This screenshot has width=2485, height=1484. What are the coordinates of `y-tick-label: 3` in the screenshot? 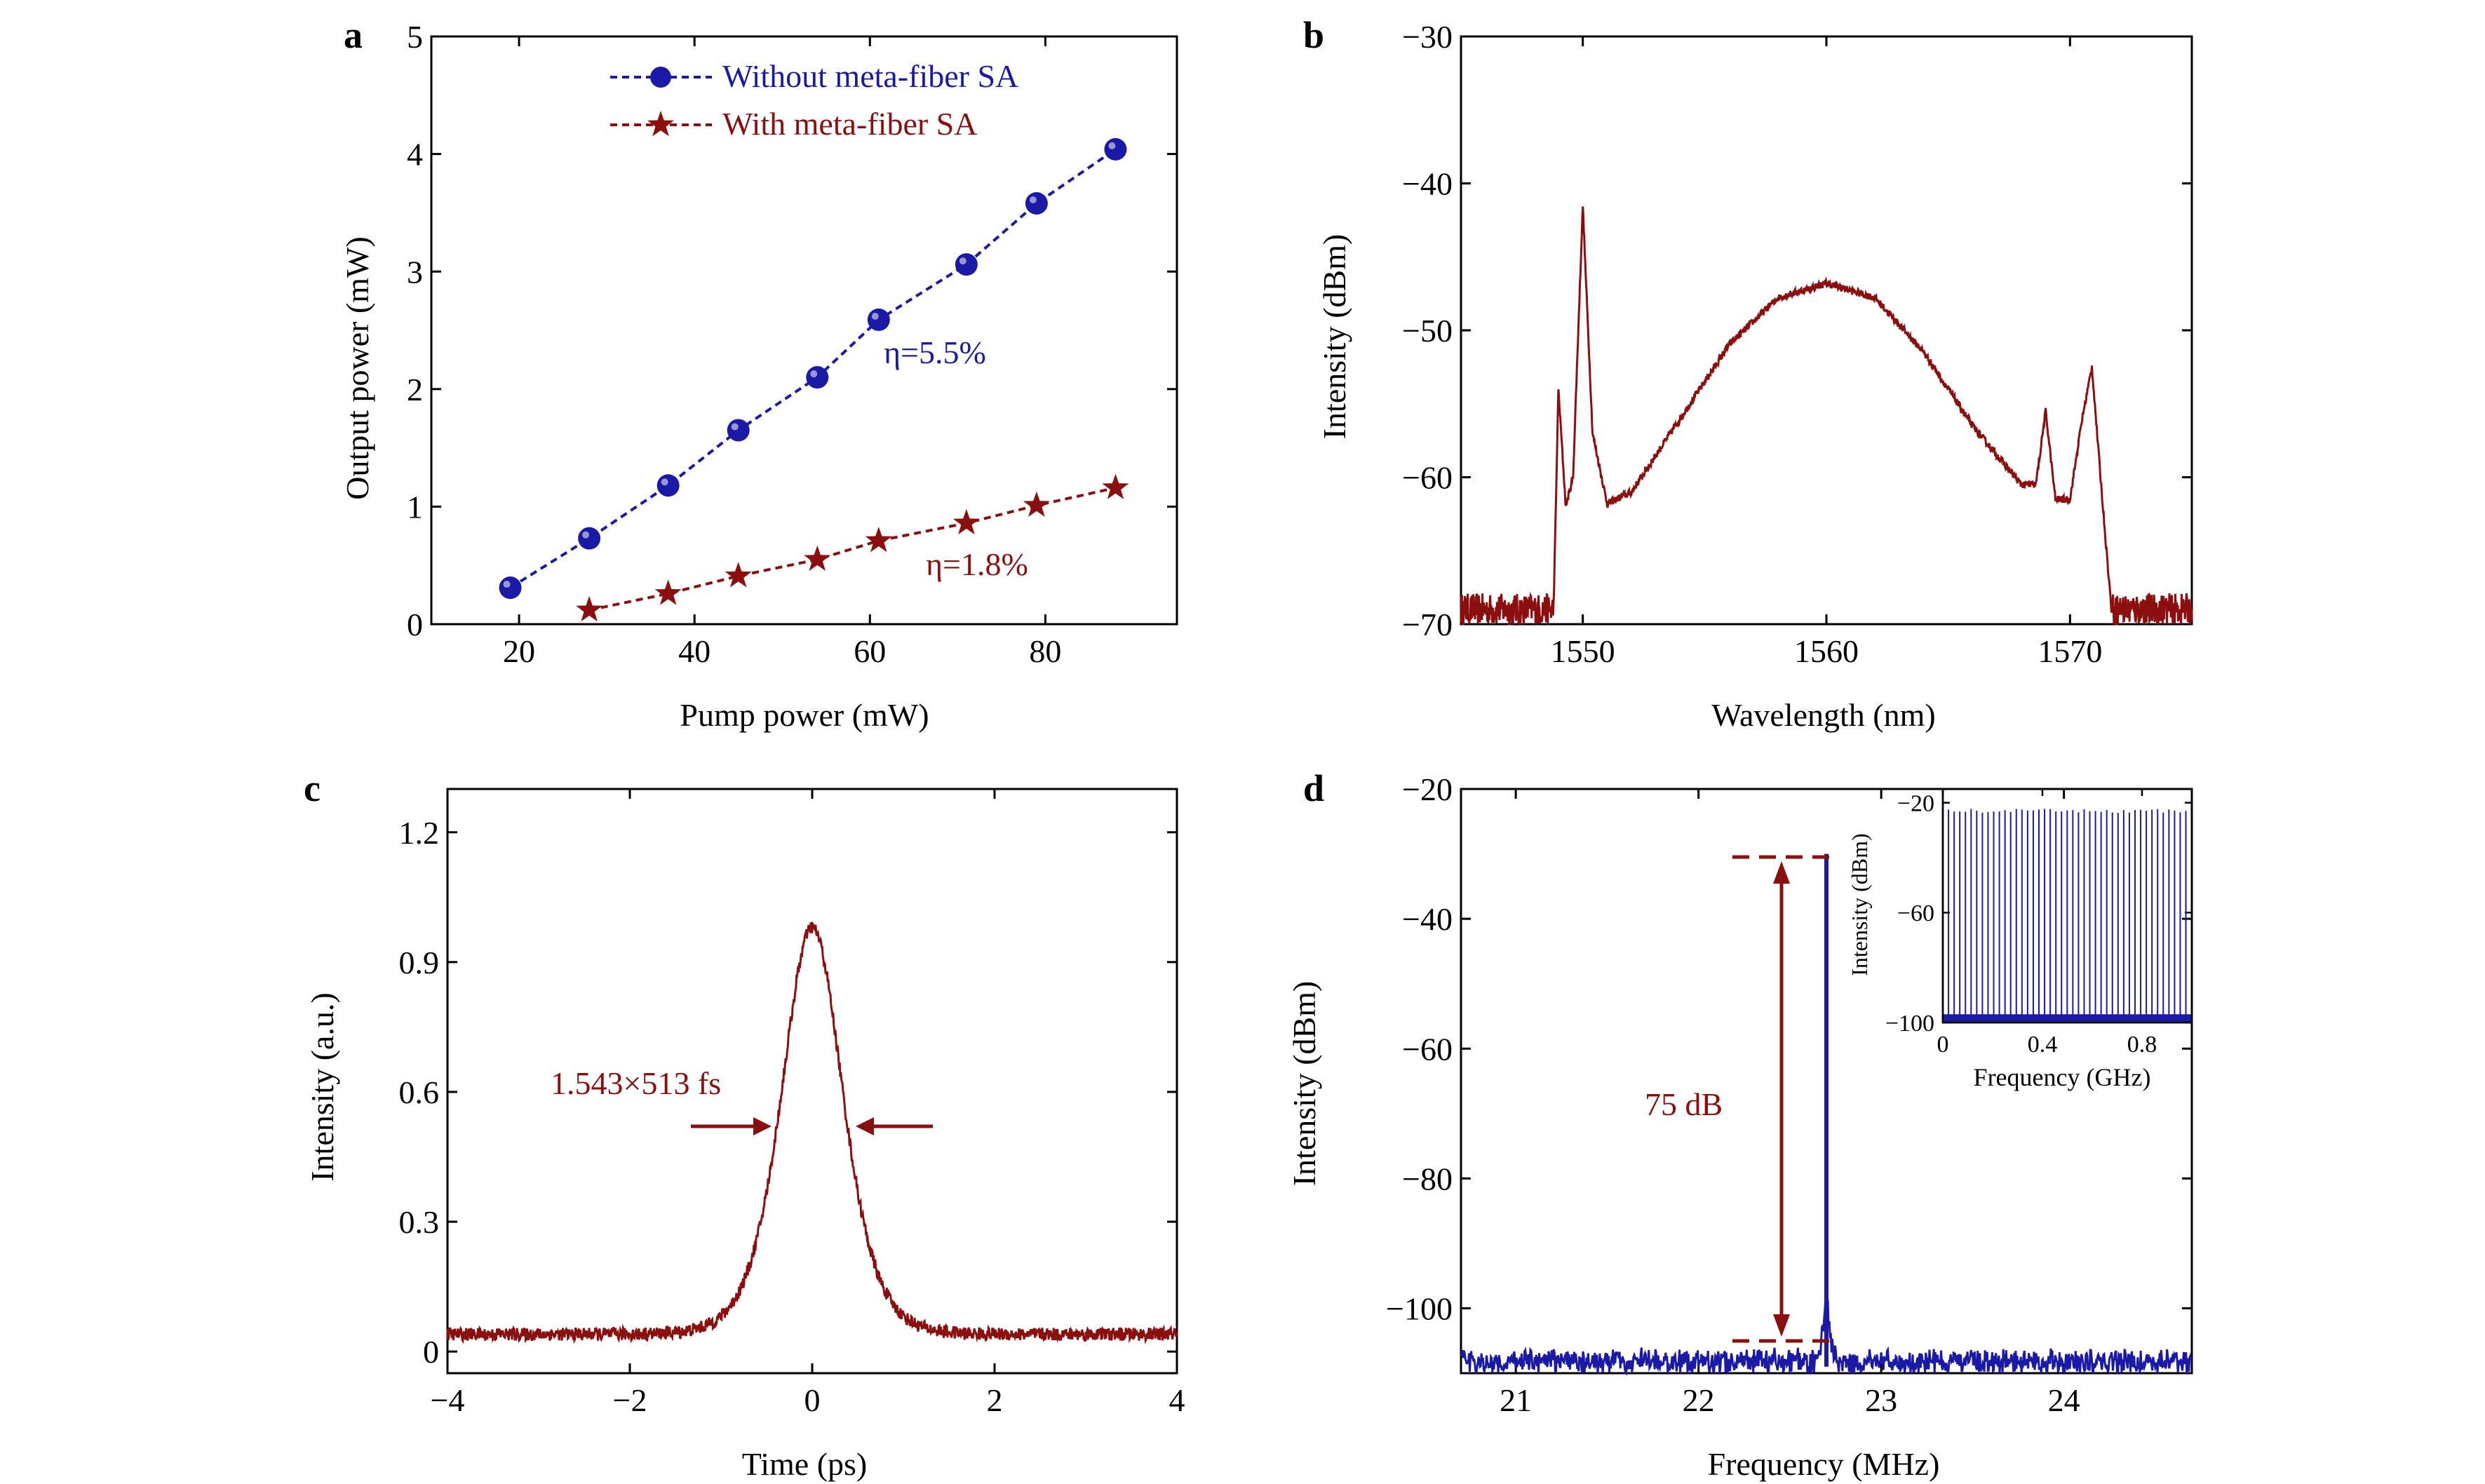 It's located at (415, 272).